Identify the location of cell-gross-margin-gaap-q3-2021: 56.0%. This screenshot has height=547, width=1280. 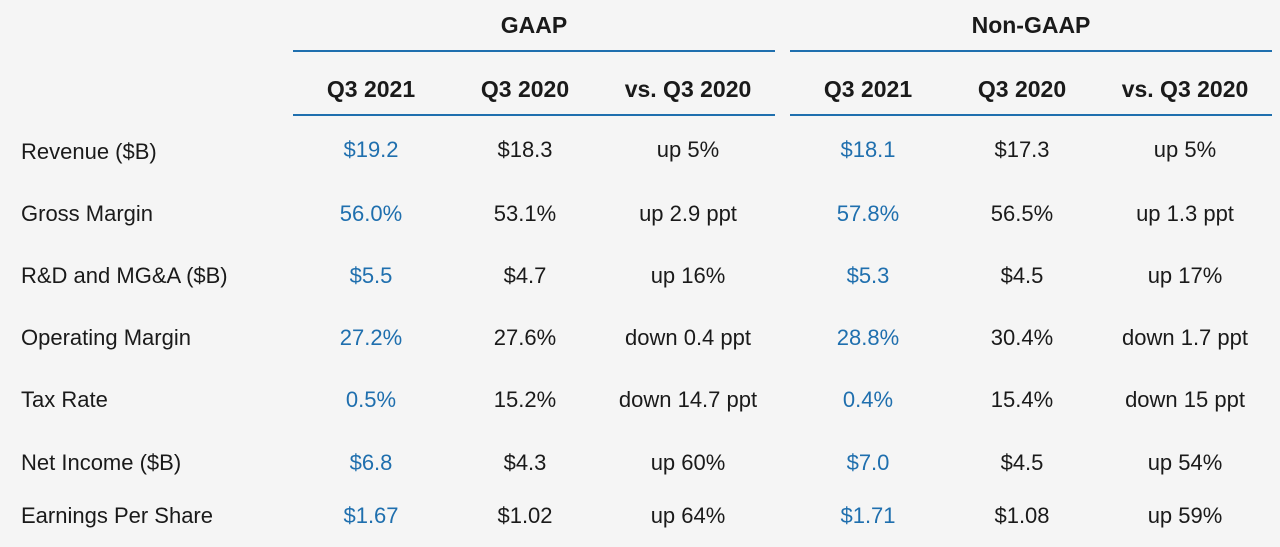
(371, 213).